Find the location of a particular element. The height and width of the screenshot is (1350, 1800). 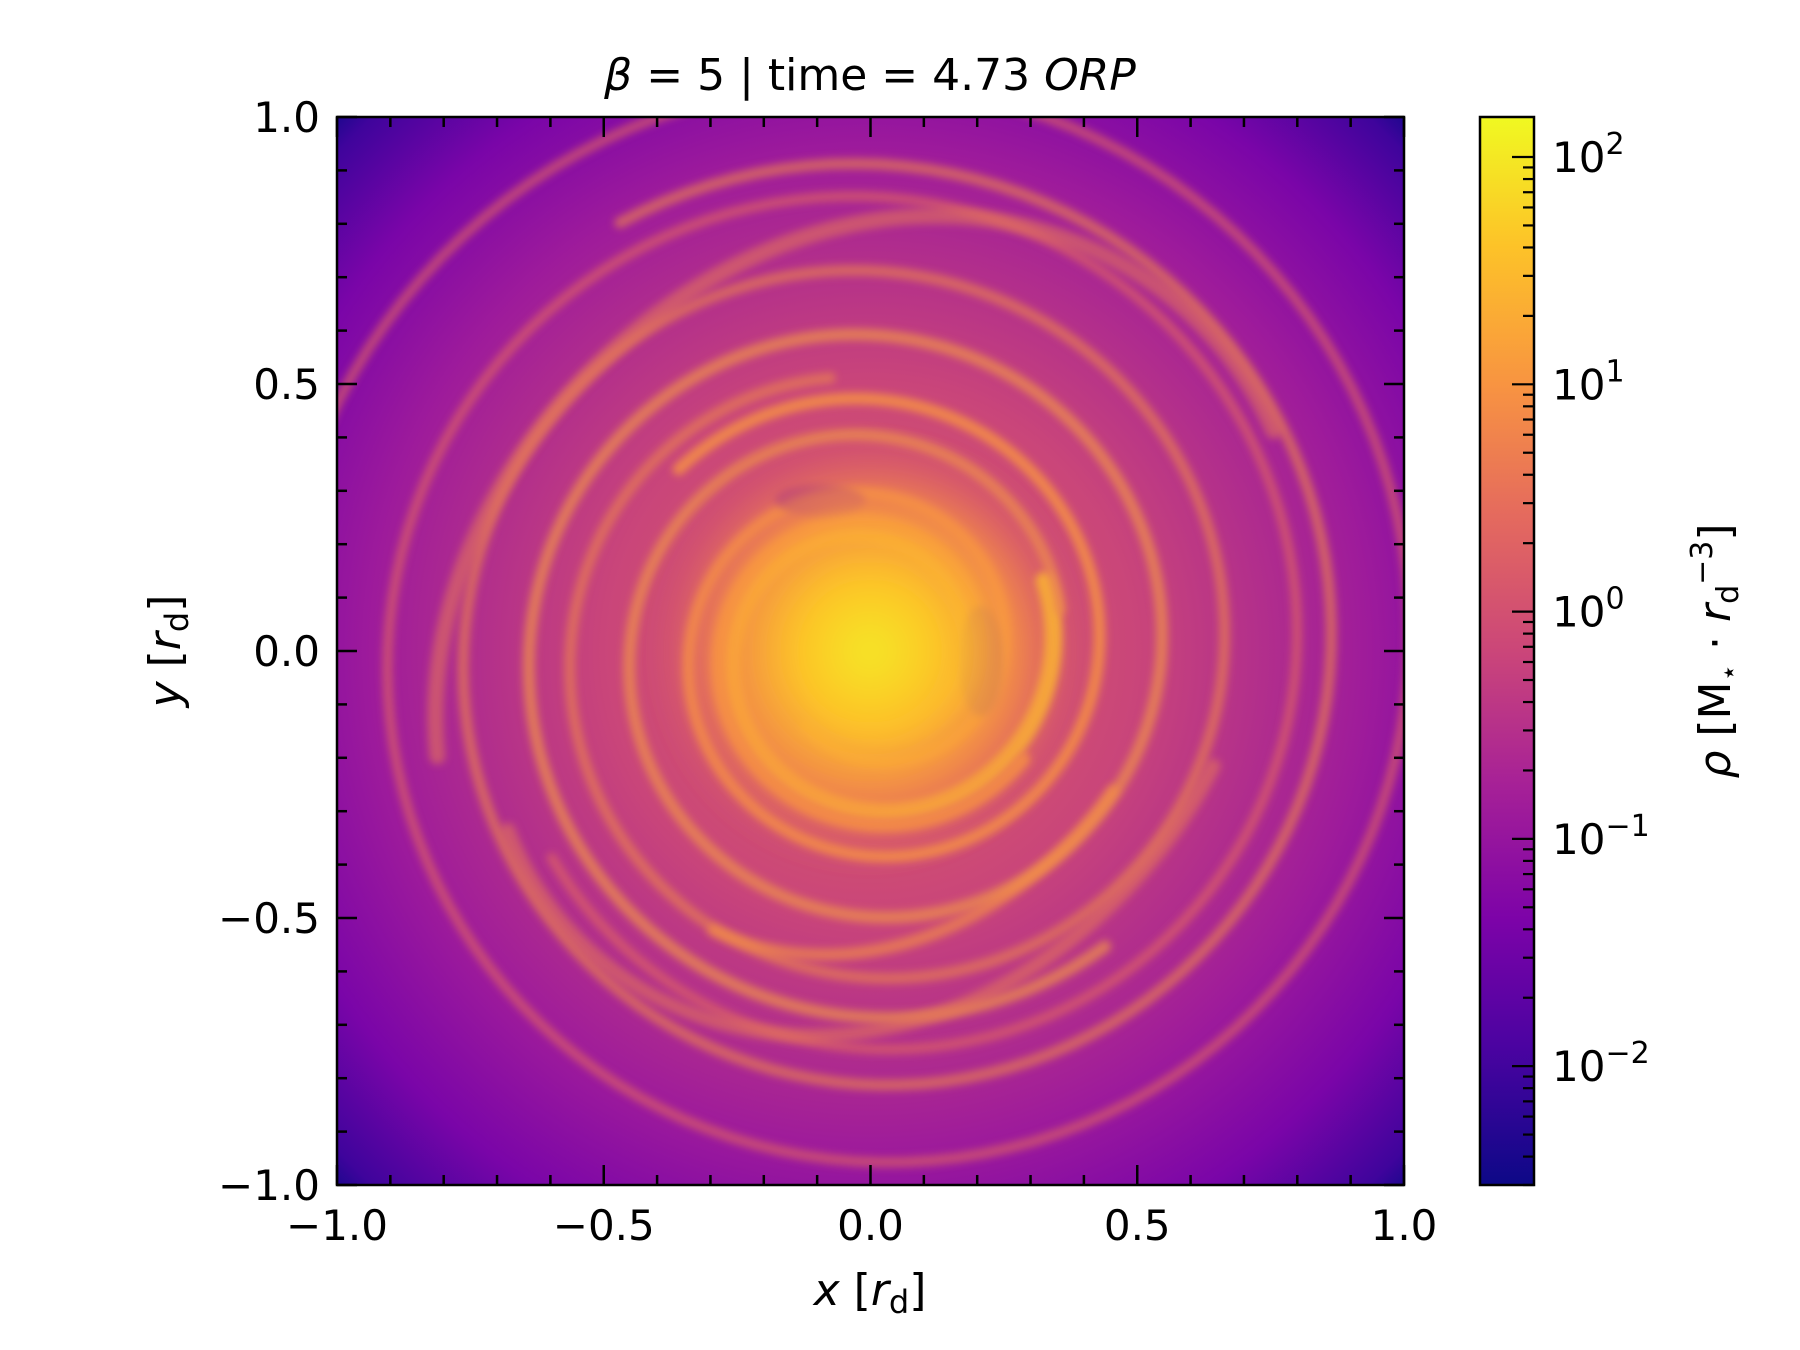

x-tick-label: 0.0 is located at coordinates (870, 1225).